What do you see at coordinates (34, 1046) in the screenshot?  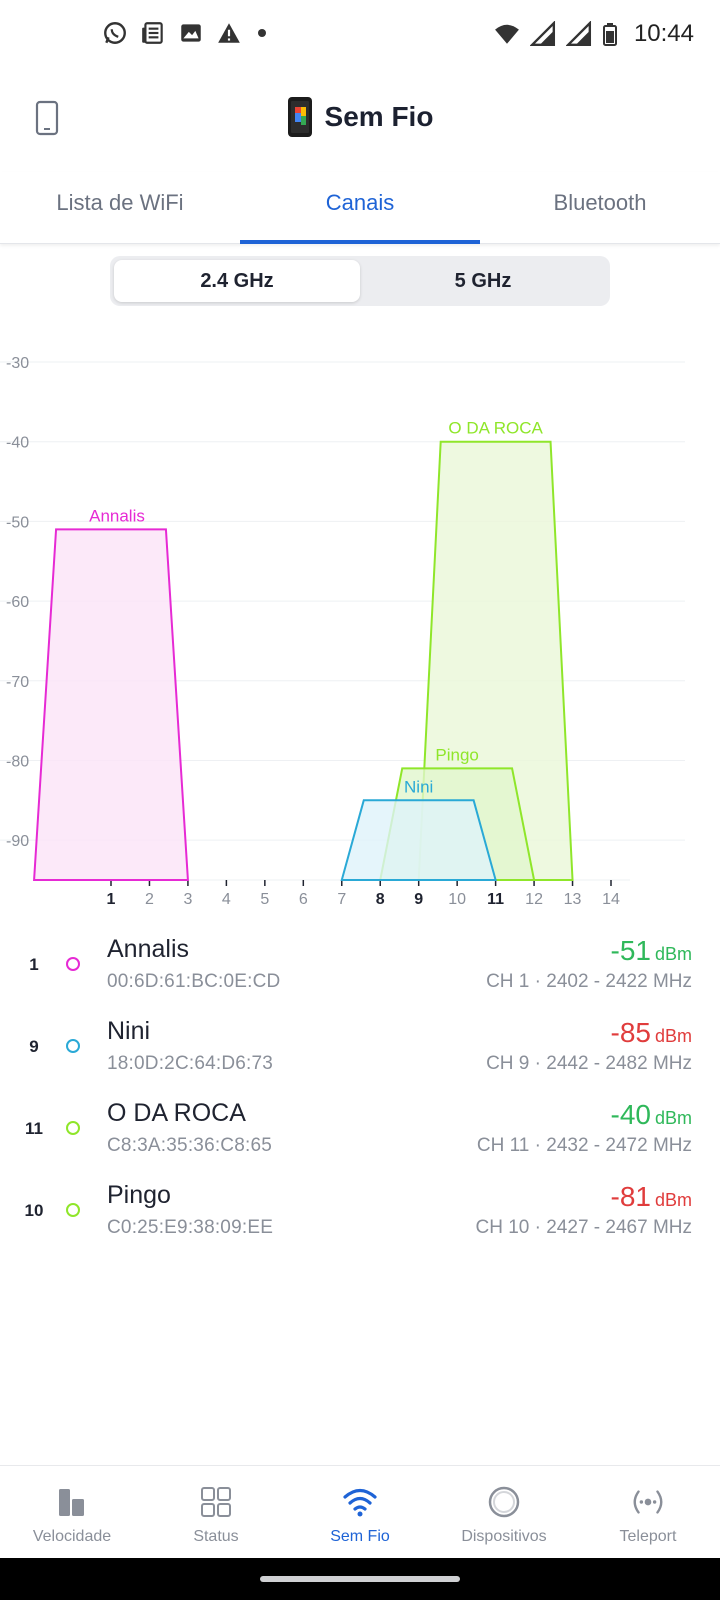 I see `network-channel: 9` at bounding box center [34, 1046].